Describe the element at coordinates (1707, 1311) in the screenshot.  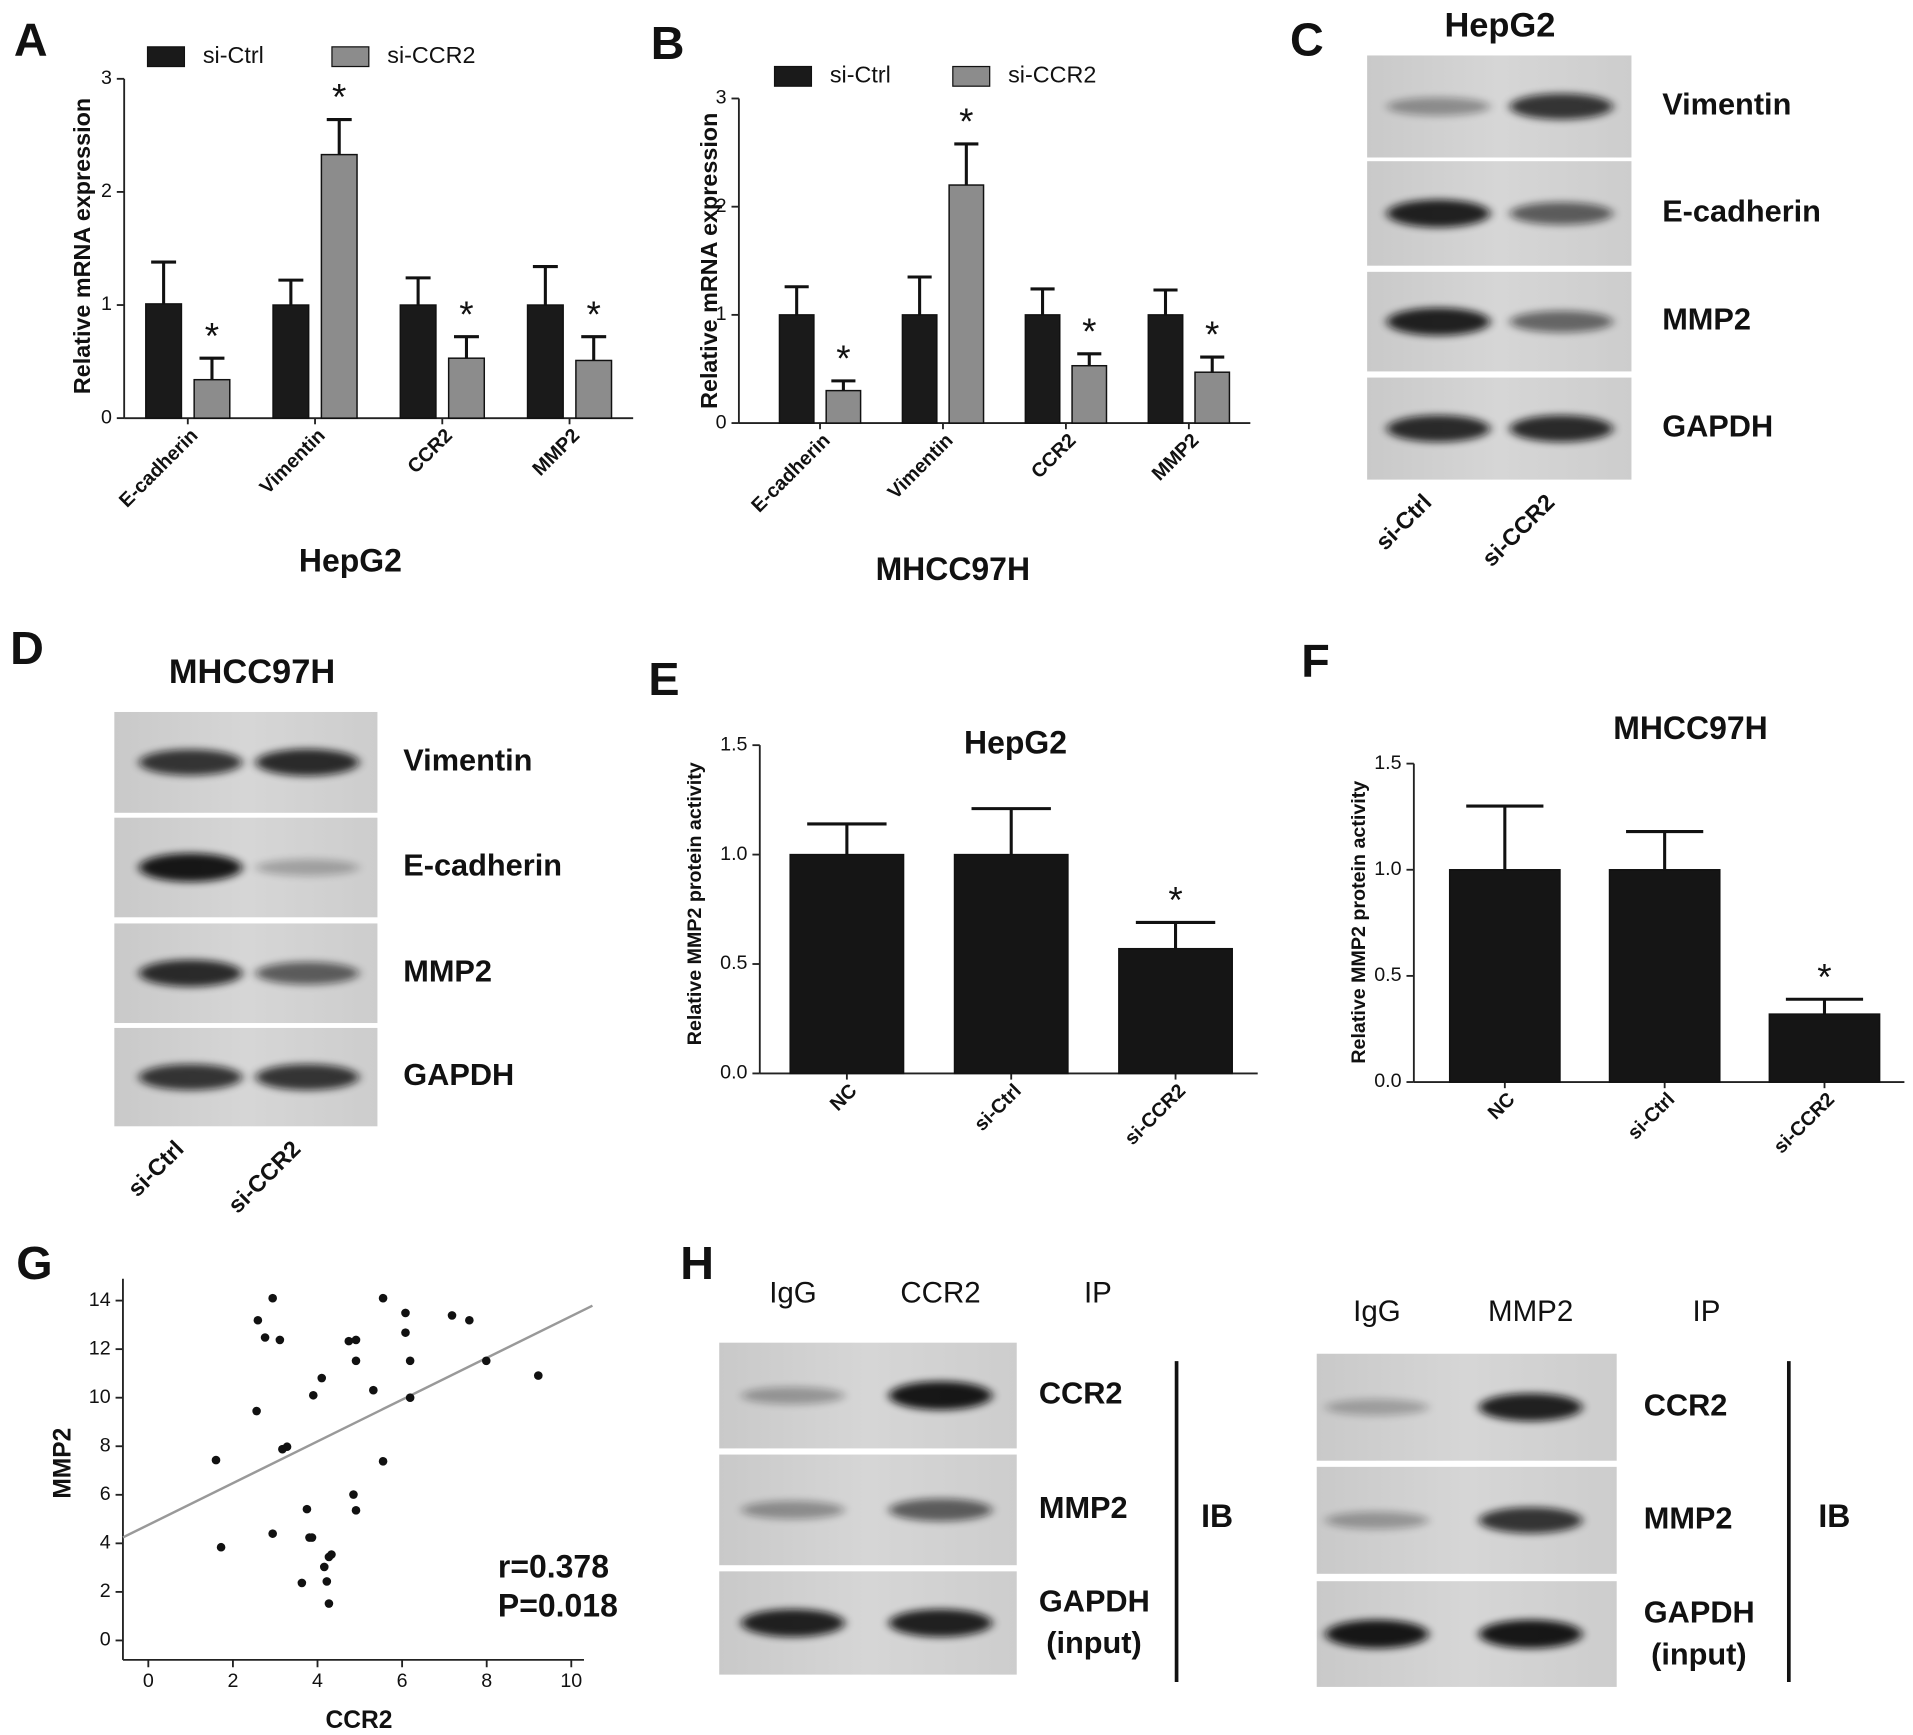
I see `lane-header: IP` at that location.